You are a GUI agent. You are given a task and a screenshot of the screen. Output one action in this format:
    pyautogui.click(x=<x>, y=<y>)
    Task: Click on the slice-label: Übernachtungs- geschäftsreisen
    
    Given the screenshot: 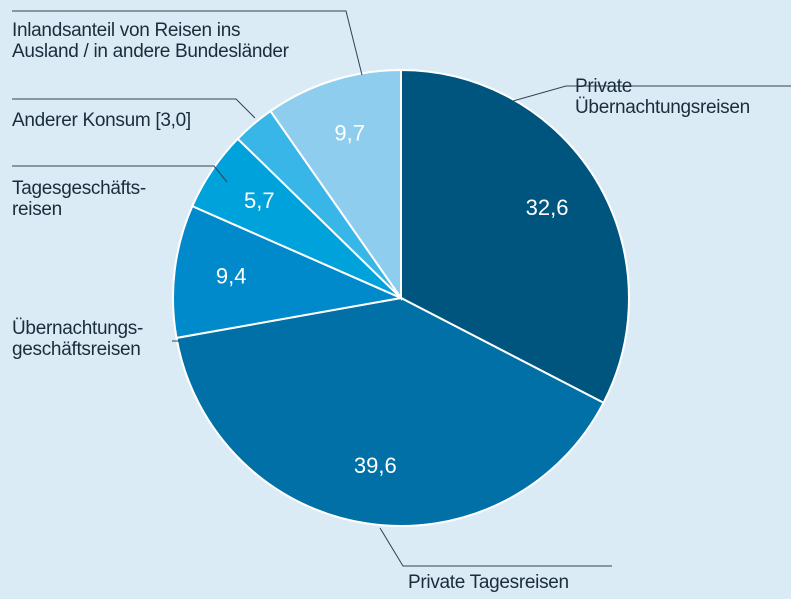 What is the action you would take?
    pyautogui.click(x=77, y=339)
    